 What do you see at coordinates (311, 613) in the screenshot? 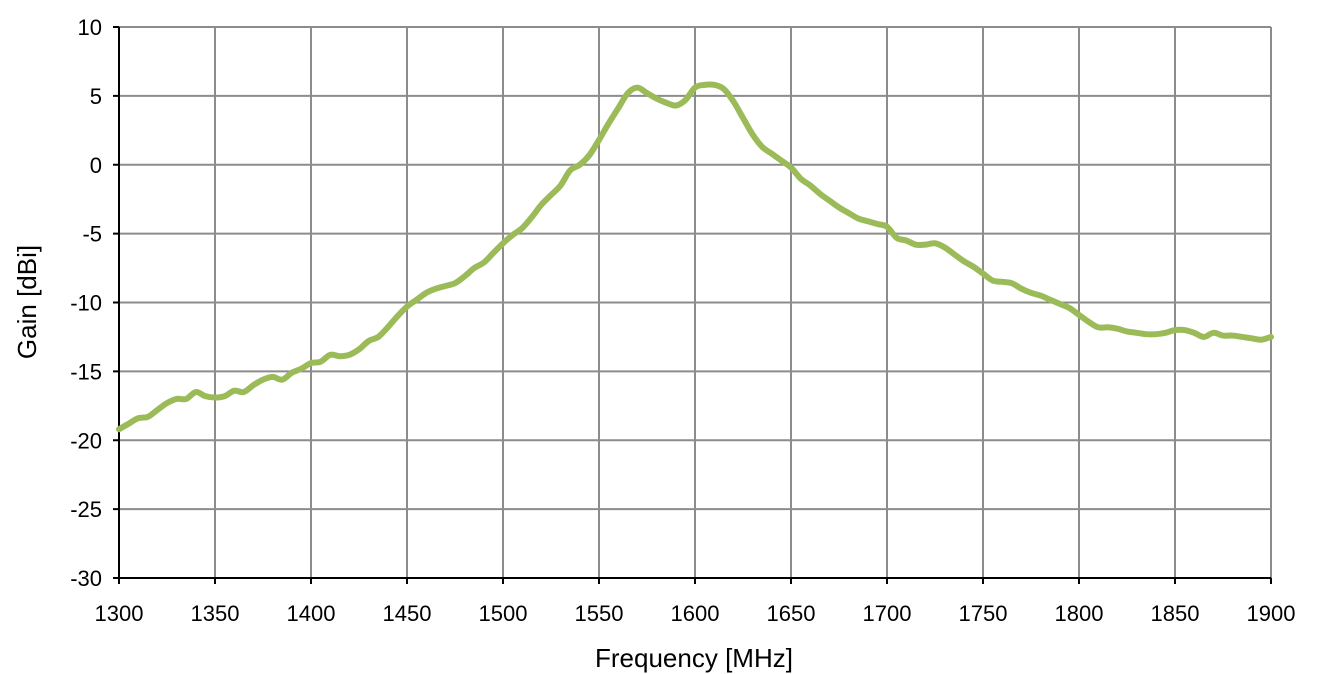
I see `x-tick-label: 1400` at bounding box center [311, 613].